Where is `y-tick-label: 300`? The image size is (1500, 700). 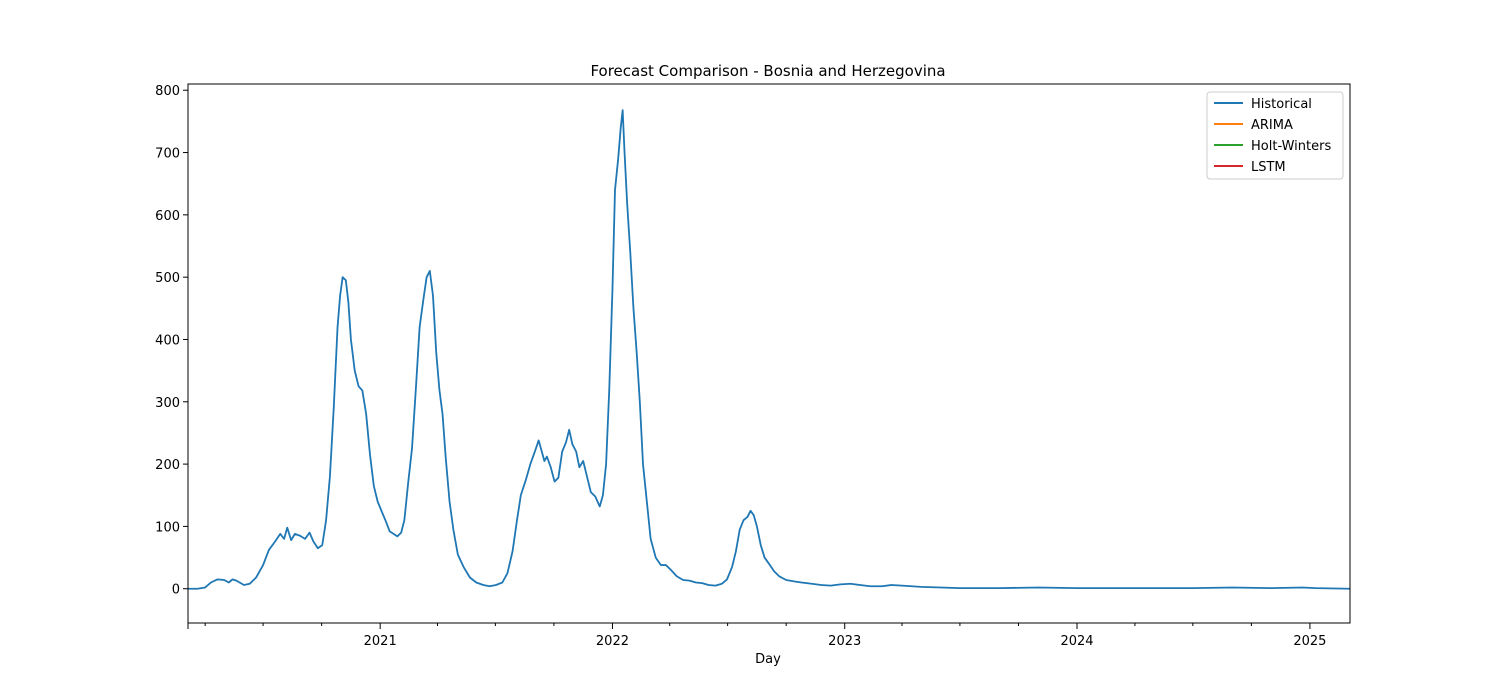
y-tick-label: 300 is located at coordinates (167, 403).